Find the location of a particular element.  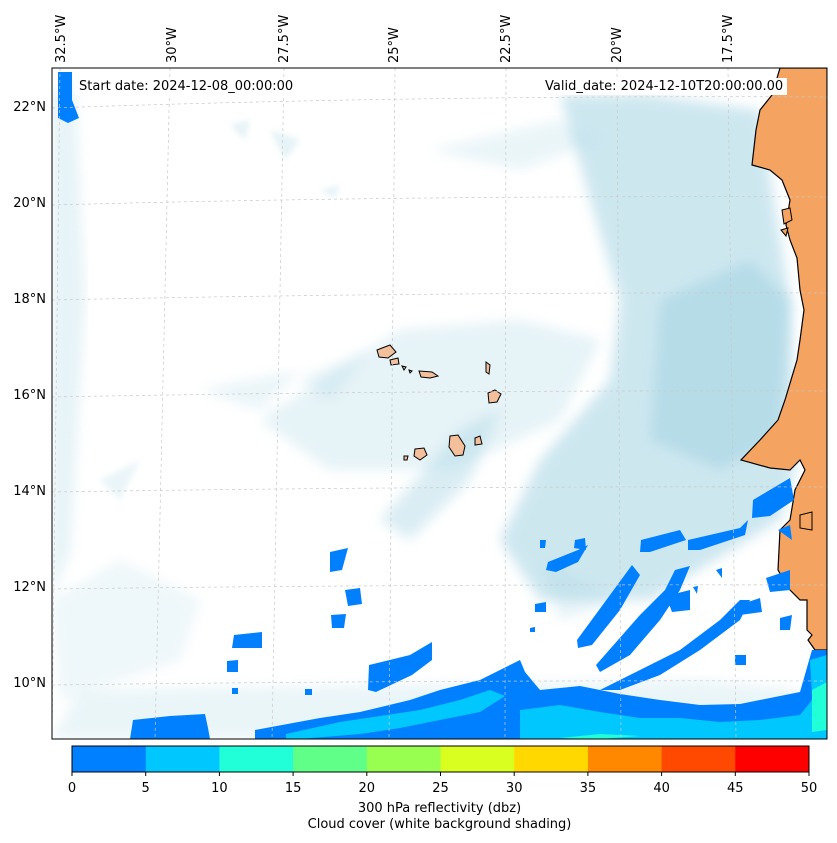

africa-coast-land is located at coordinates (783, 359).